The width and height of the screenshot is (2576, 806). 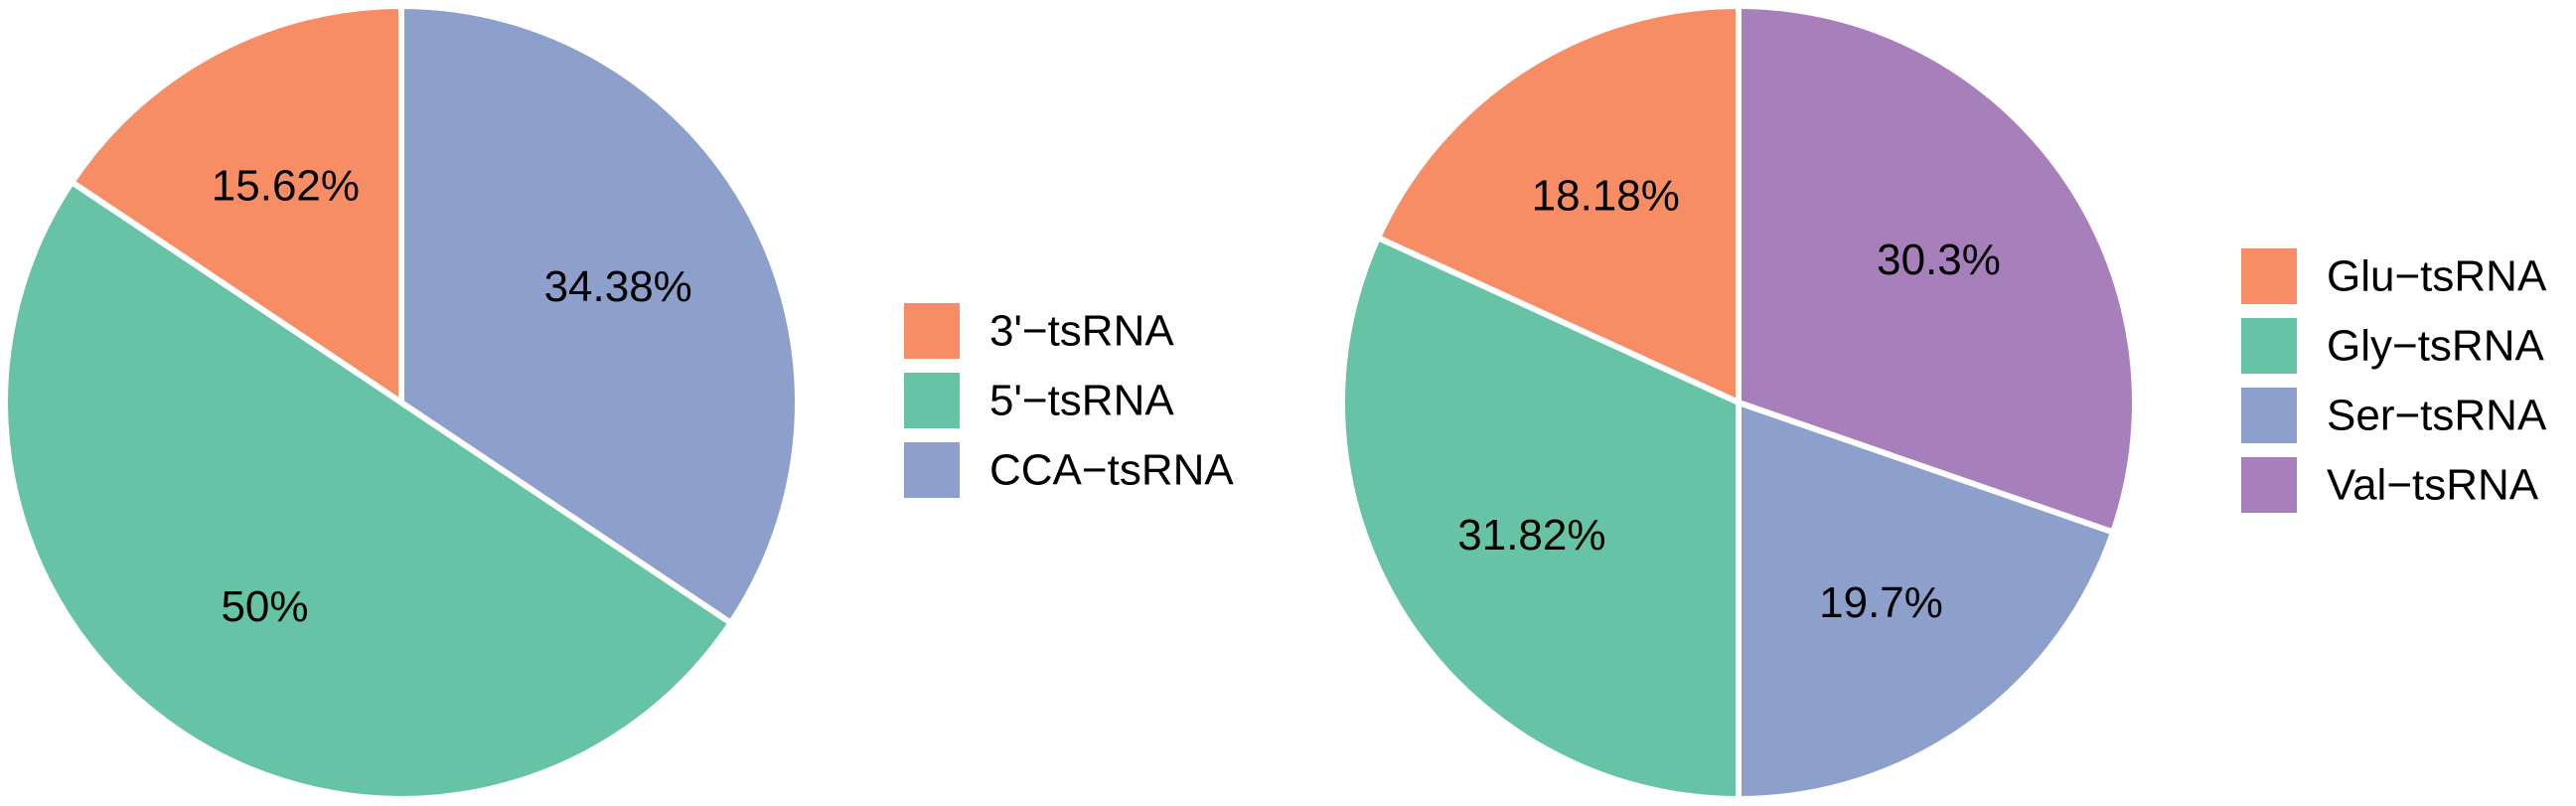 What do you see at coordinates (1081, 331) in the screenshot?
I see `legend-label-3-tsrna: 3'−tsRNA` at bounding box center [1081, 331].